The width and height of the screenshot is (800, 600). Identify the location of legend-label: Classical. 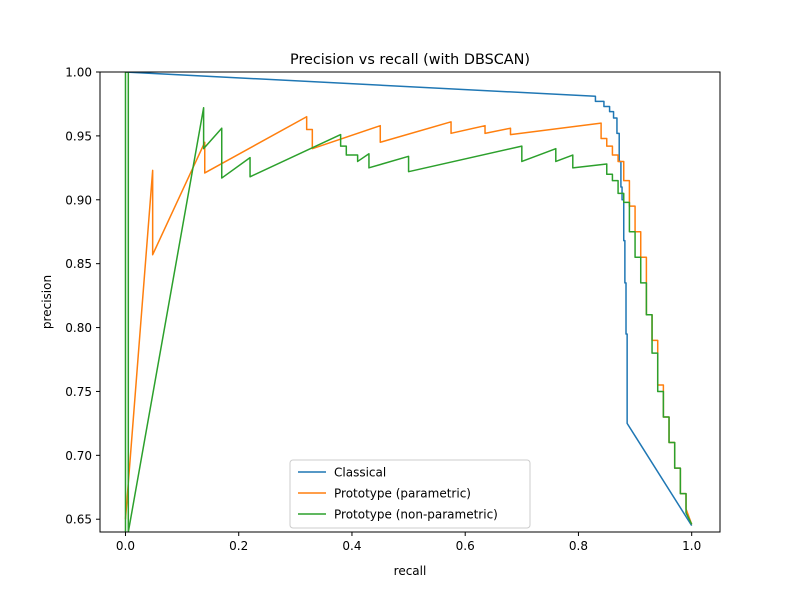
(360, 473).